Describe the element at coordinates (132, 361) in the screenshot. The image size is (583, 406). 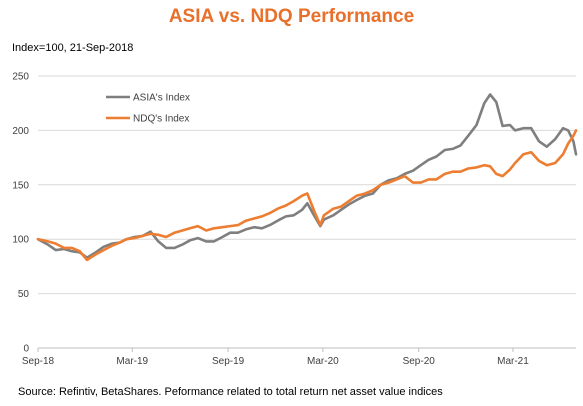
I see `x-tick-label: Mar-19` at that location.